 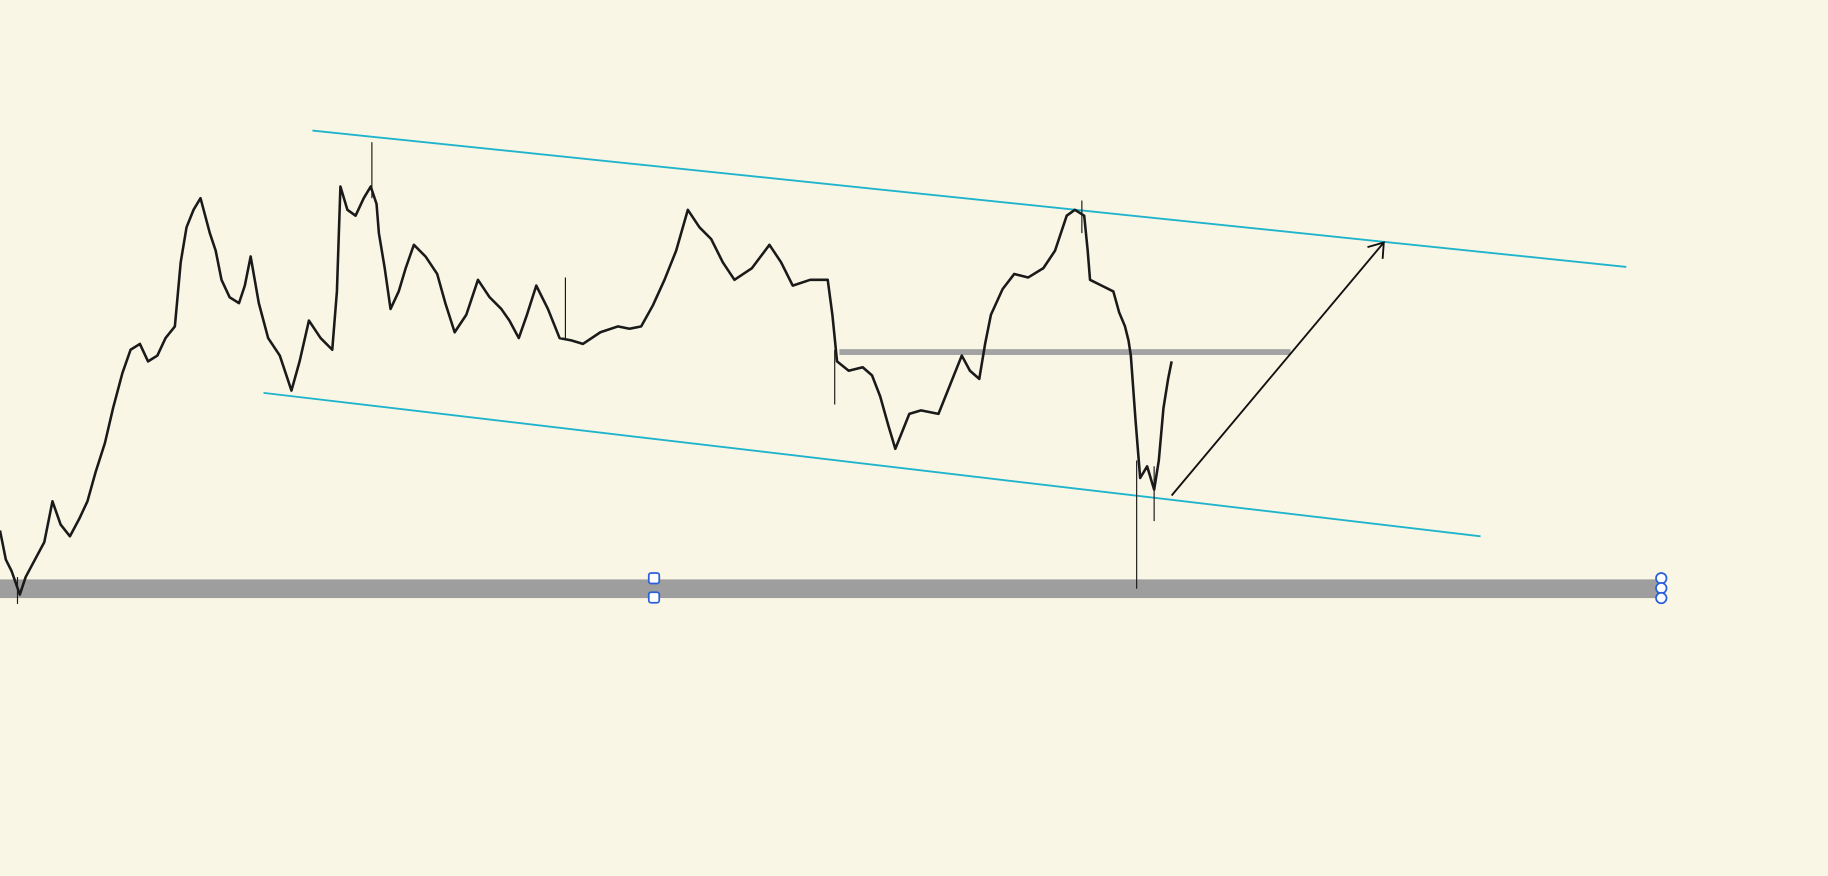 What do you see at coordinates (969, 198) in the screenshot?
I see `channel-upper` at bounding box center [969, 198].